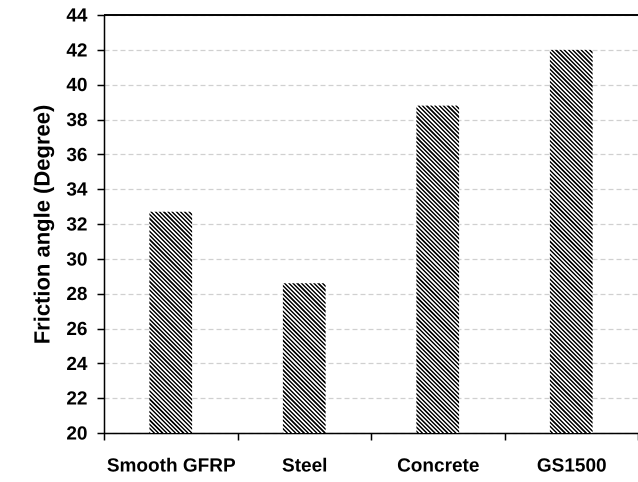 The height and width of the screenshot is (482, 638). Describe the element at coordinates (77, 399) in the screenshot. I see `y-tick-label: 22` at that location.